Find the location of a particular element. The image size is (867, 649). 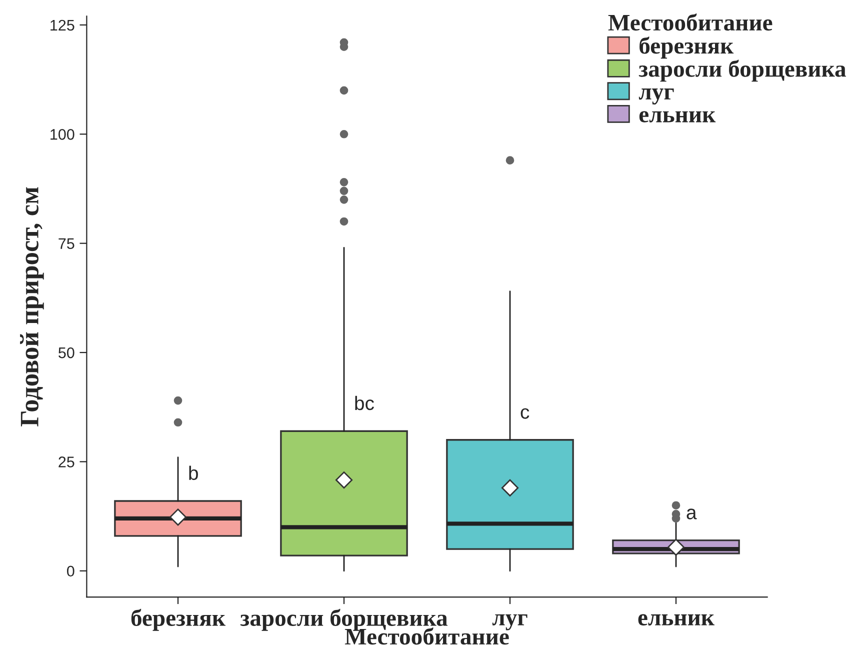

legend-label: луг is located at coordinates (656, 96).